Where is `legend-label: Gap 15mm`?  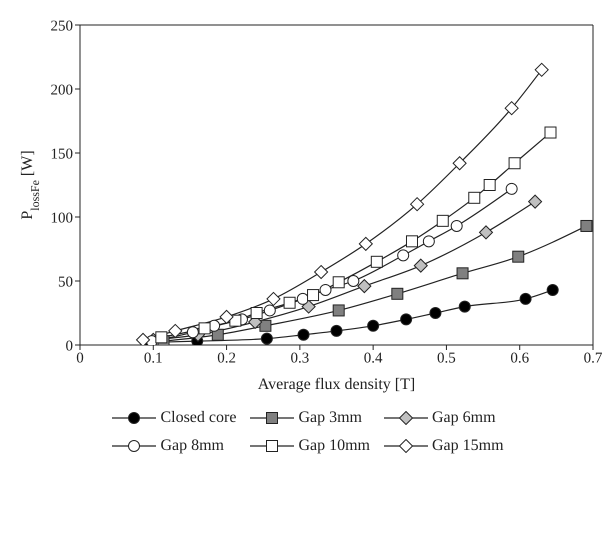 legend-label: Gap 15mm is located at coordinates (468, 446).